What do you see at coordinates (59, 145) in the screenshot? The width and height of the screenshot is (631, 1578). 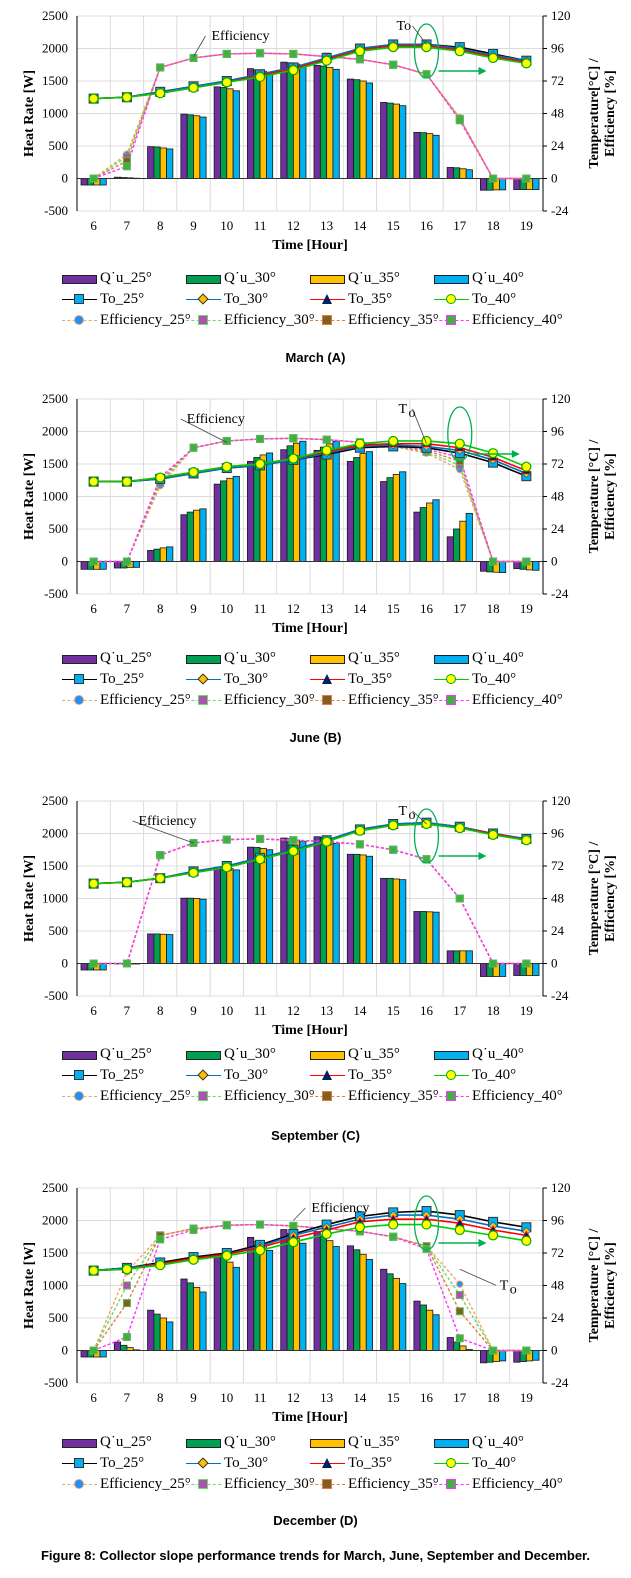 I see `y-tick-label: 500` at bounding box center [59, 145].